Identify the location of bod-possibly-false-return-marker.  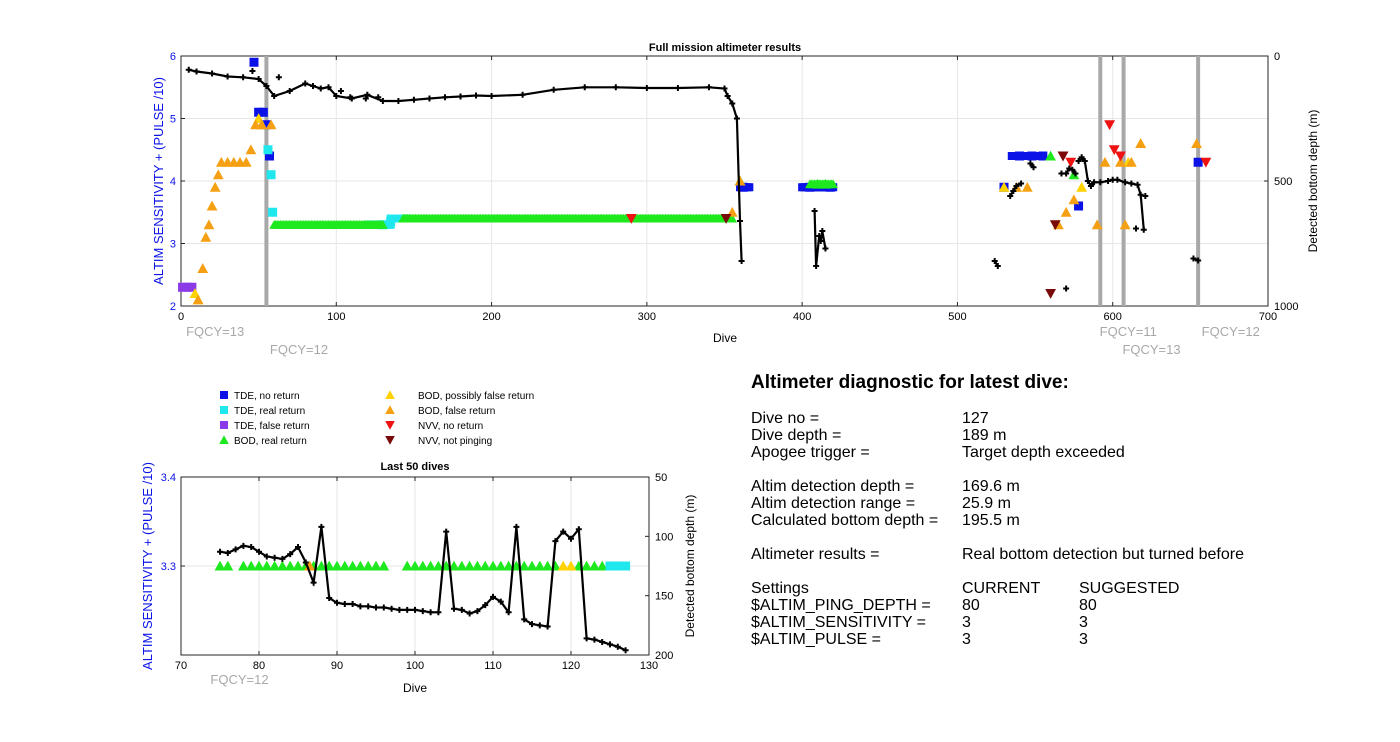
(563, 565).